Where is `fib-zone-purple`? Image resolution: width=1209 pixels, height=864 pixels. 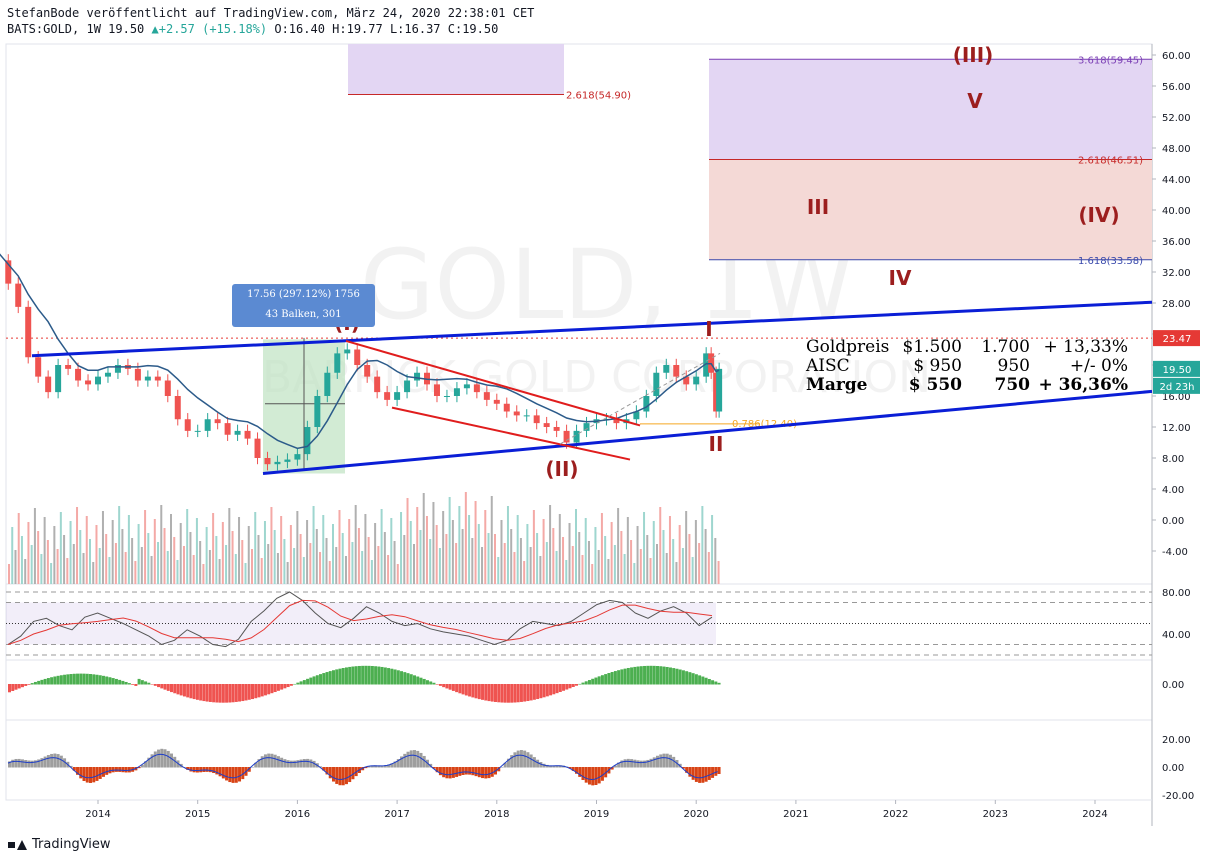 fib-zone-purple is located at coordinates (930, 109).